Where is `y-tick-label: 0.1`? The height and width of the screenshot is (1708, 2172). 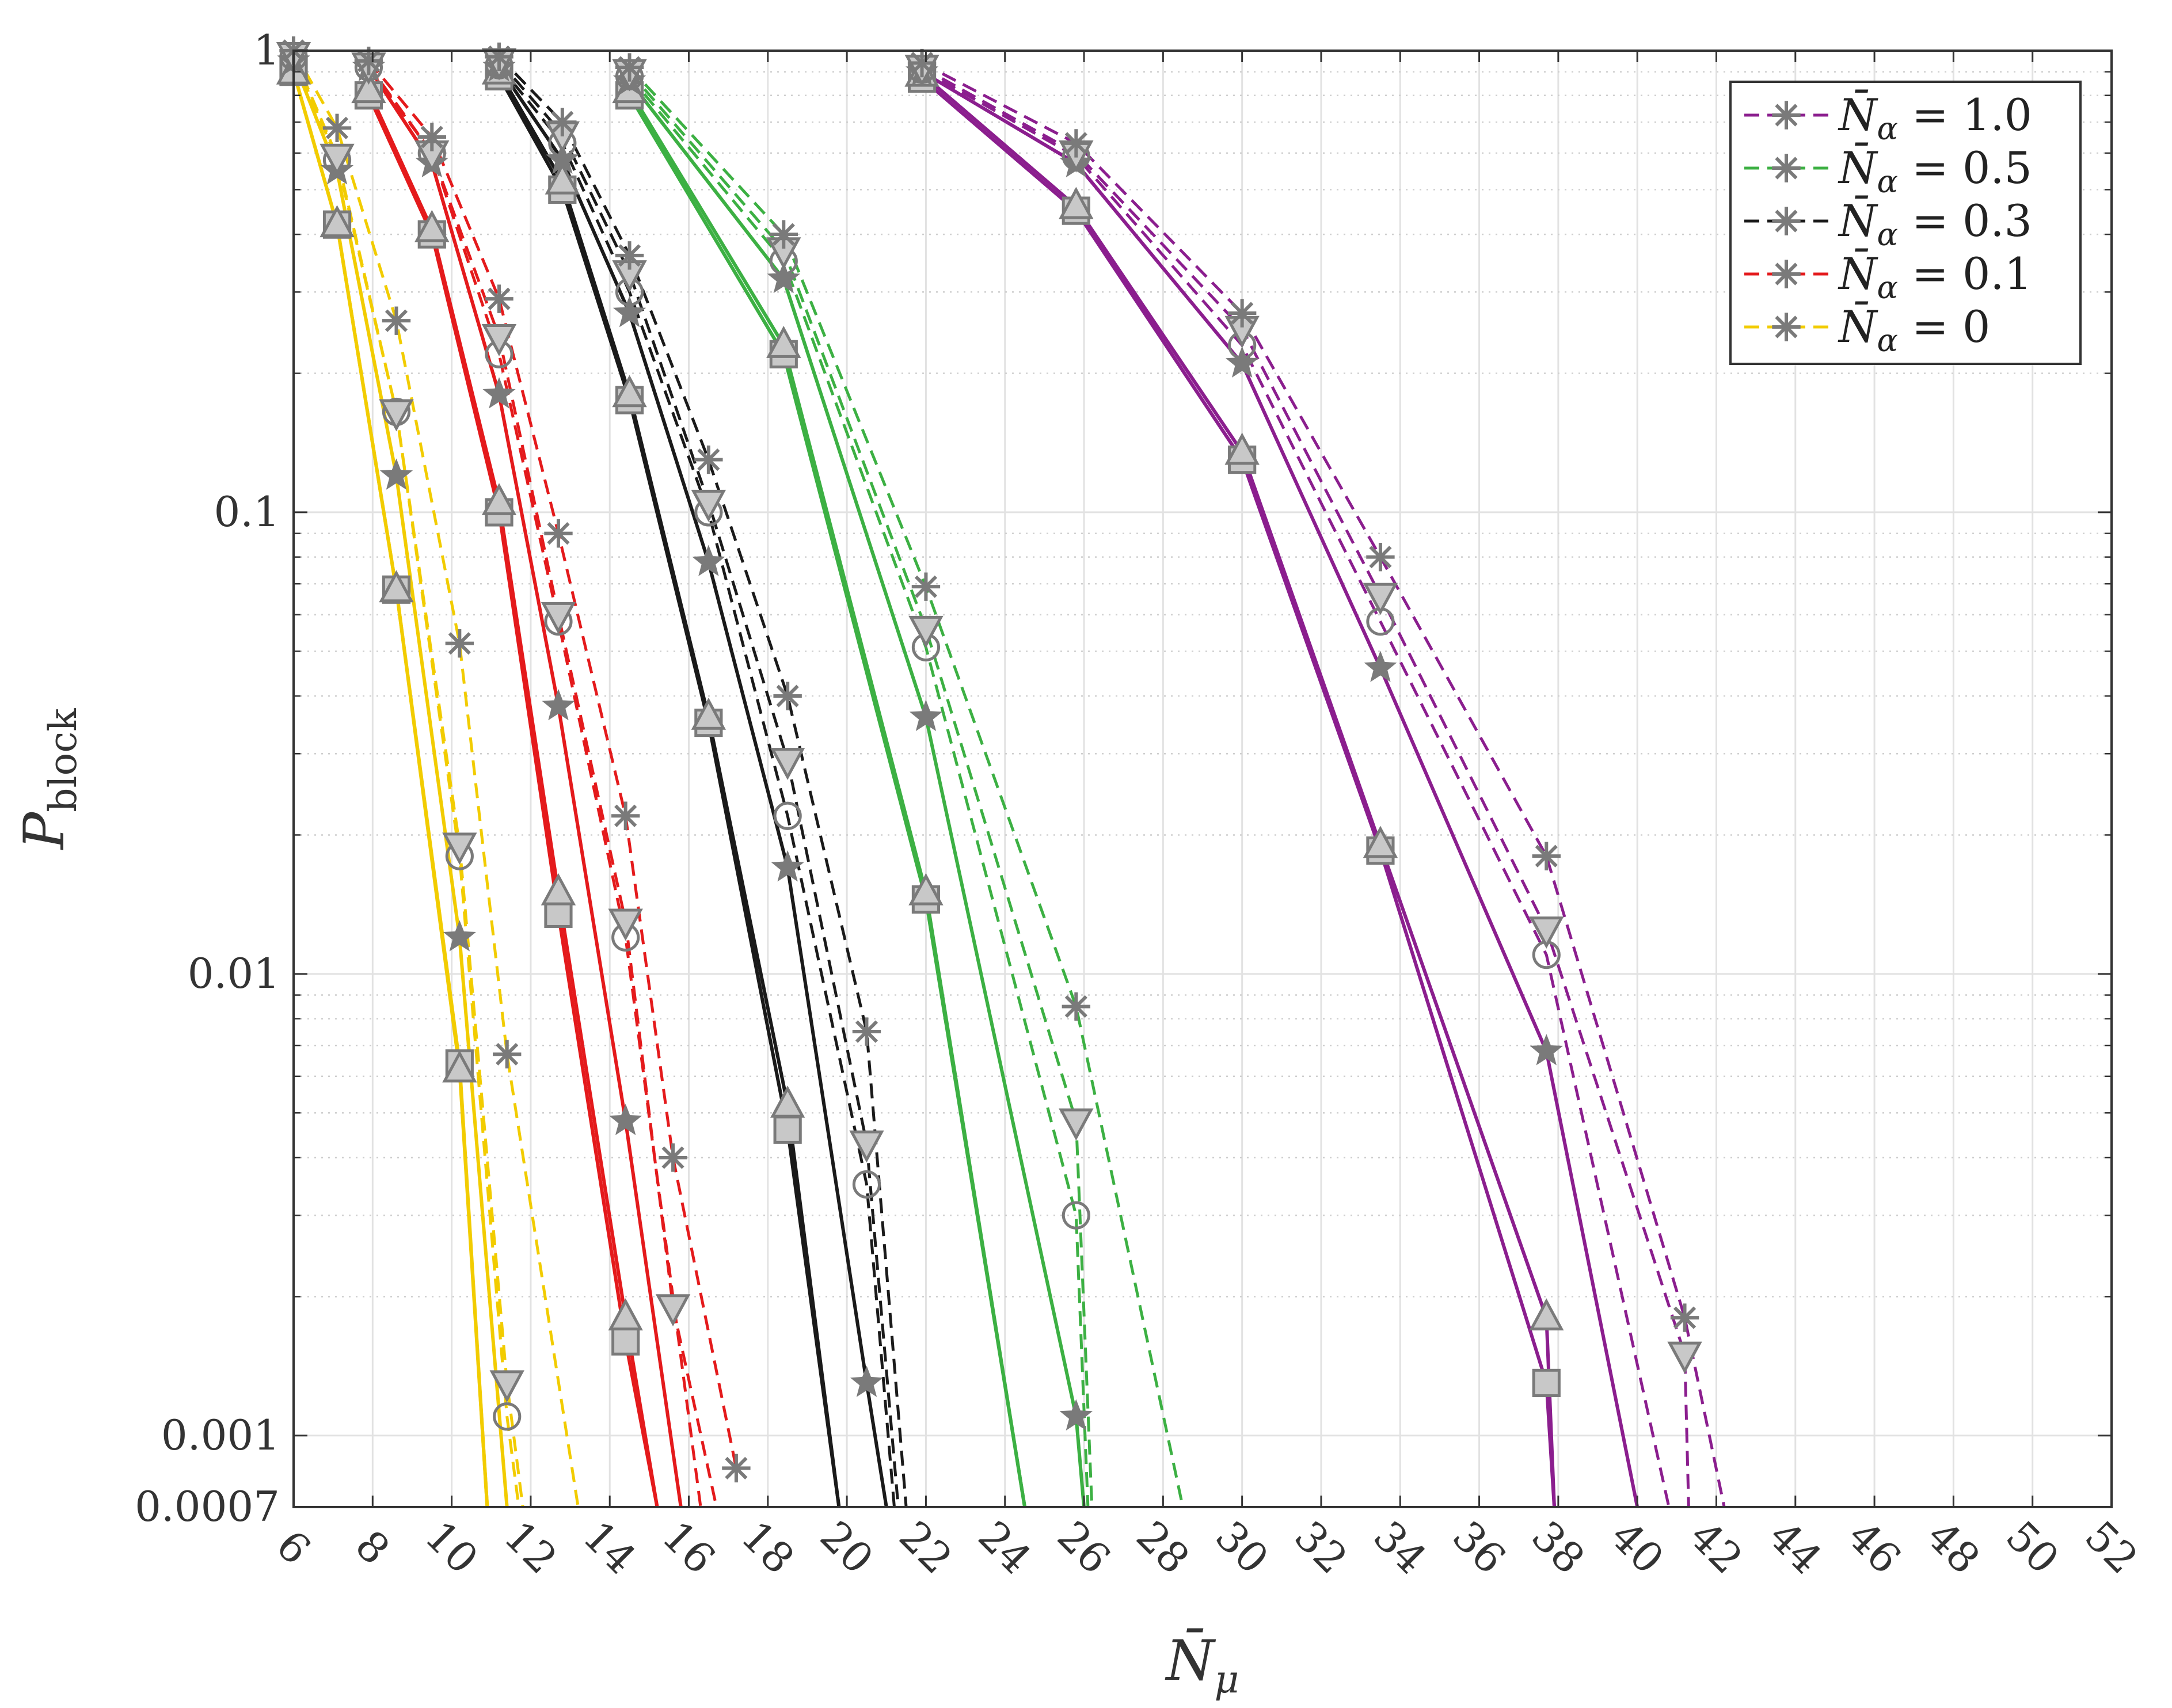 y-tick-label: 0.1 is located at coordinates (247, 512).